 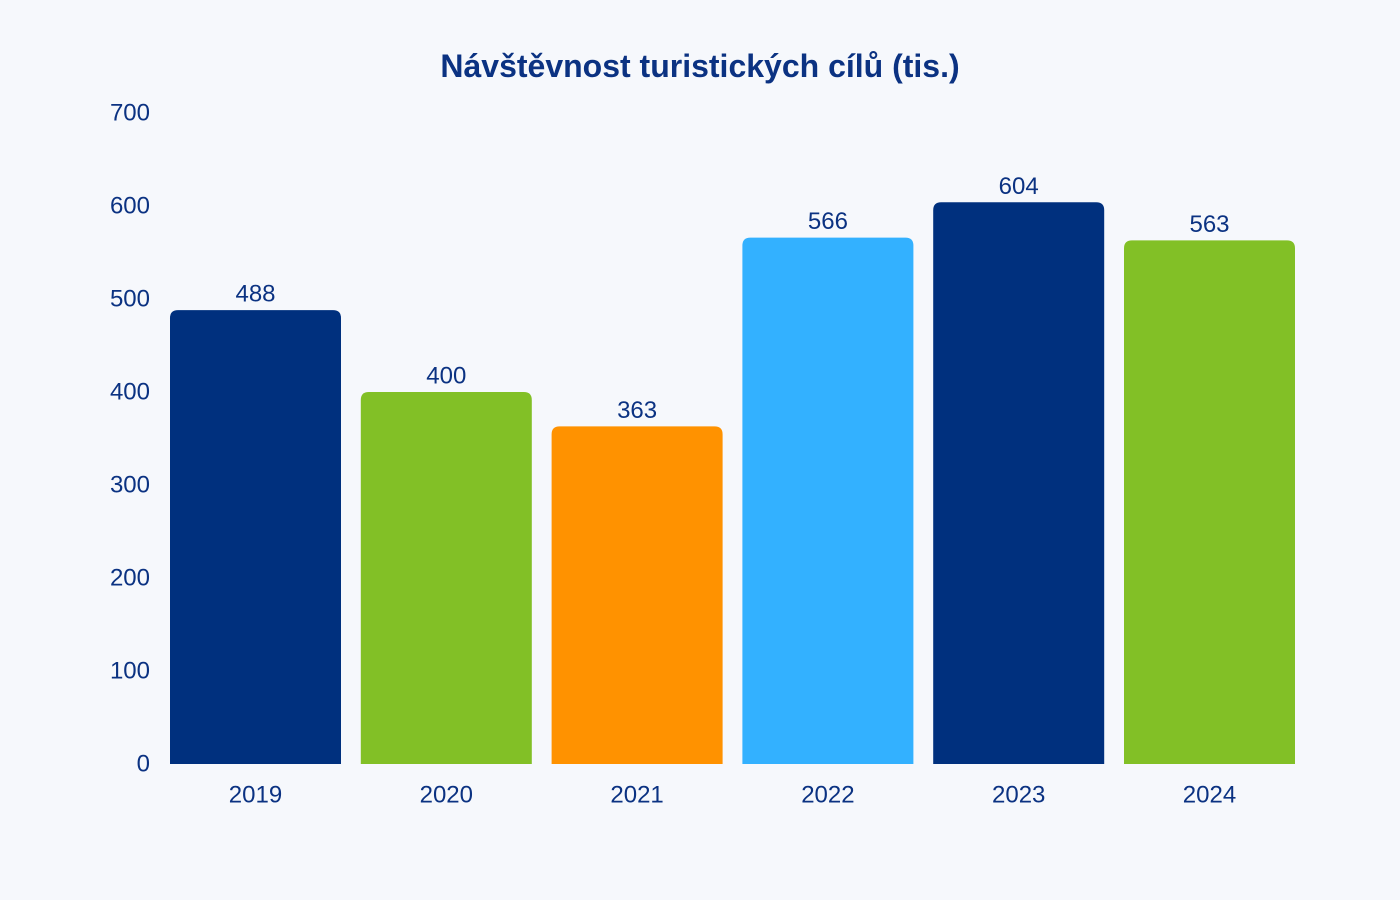 I want to click on bar-2024, so click(x=1209, y=502).